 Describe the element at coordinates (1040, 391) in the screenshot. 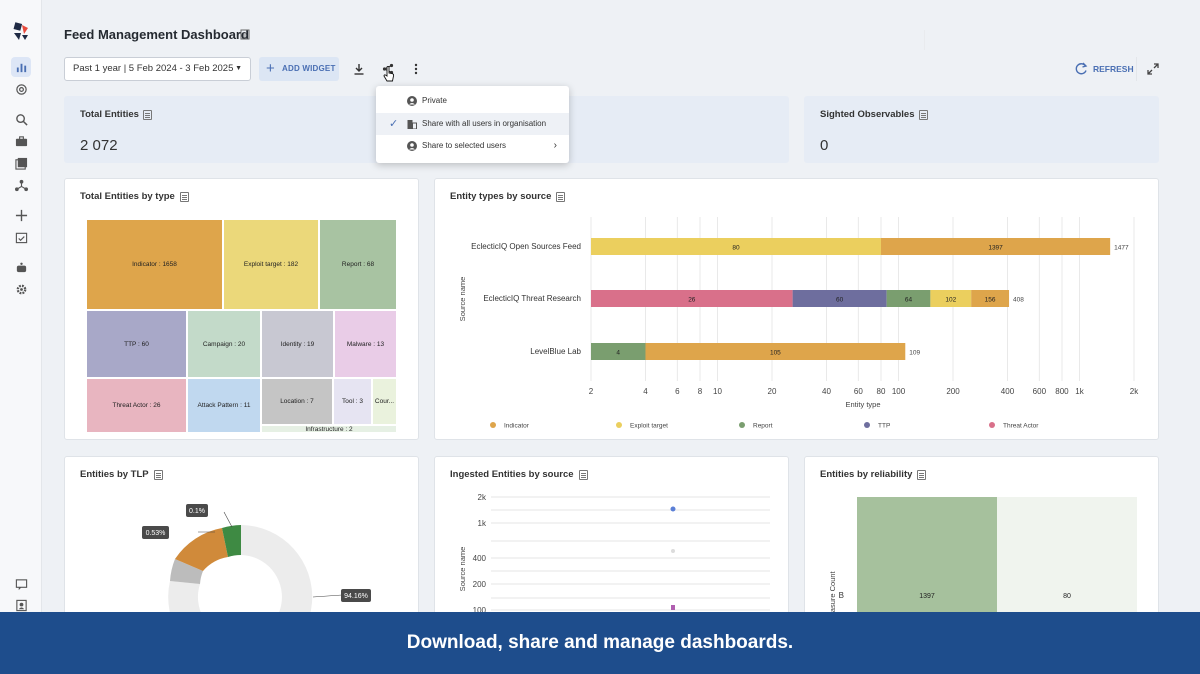

I see `x-tick: 600` at that location.